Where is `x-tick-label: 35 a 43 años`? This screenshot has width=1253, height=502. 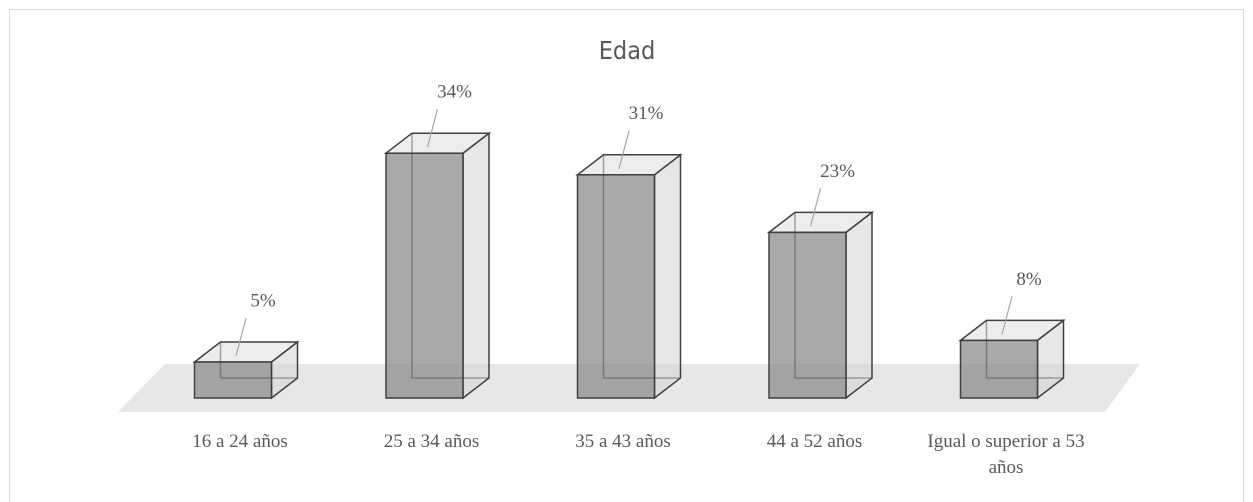
x-tick-label: 35 a 43 años is located at coordinates (623, 441).